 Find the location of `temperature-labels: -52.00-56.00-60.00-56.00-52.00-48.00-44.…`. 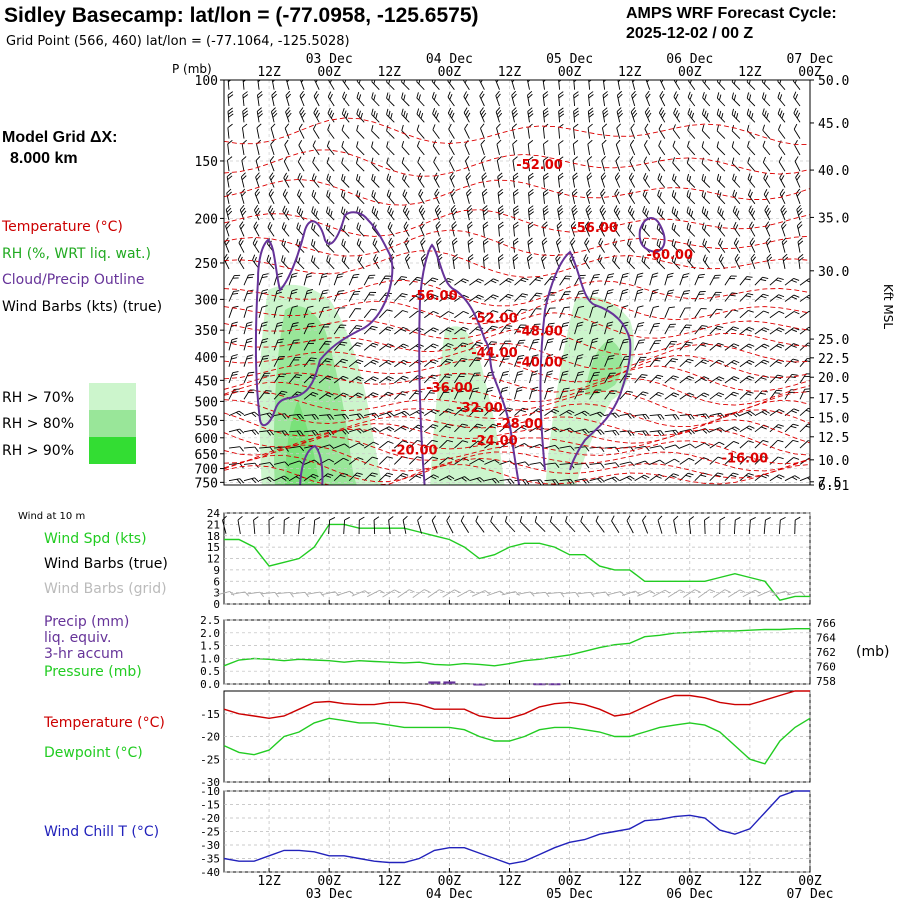

temperature-labels: -52.00-56.00-60.00-56.00-52.00-48.00-44.… is located at coordinates (579, 312).